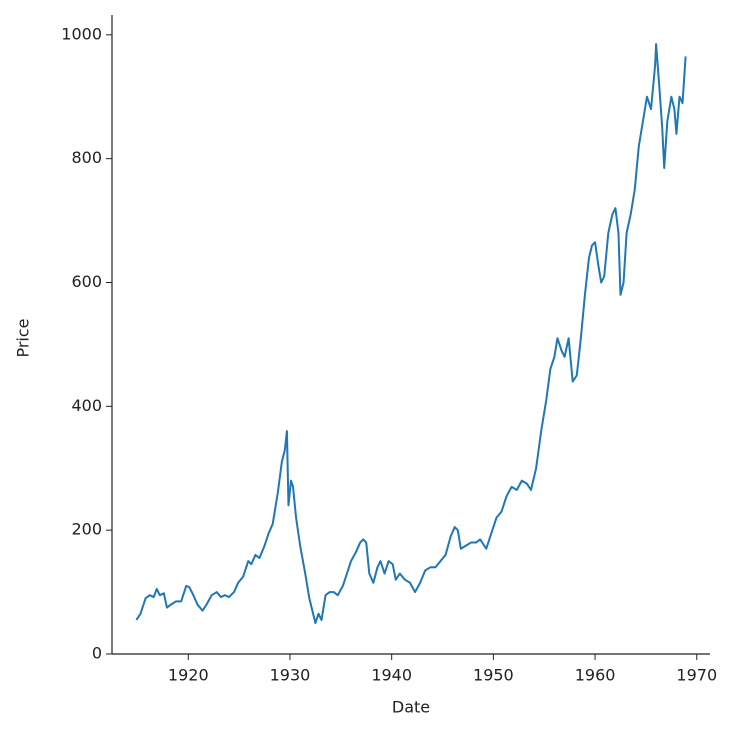 Image resolution: width=735 pixels, height=737 pixels. What do you see at coordinates (86, 405) in the screenshot?
I see `y-tick-label: 400` at bounding box center [86, 405].